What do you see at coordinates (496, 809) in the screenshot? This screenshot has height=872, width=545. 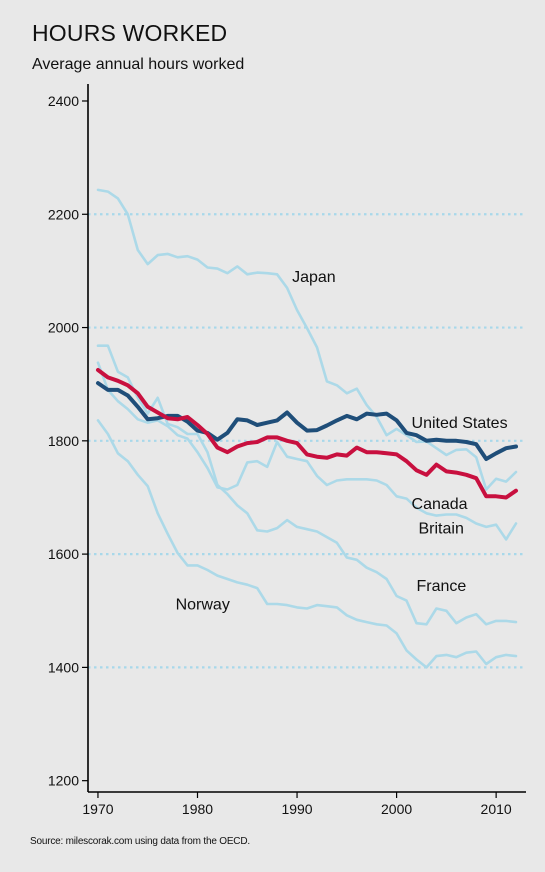 I see `x-tick-label-2010: 2010` at bounding box center [496, 809].